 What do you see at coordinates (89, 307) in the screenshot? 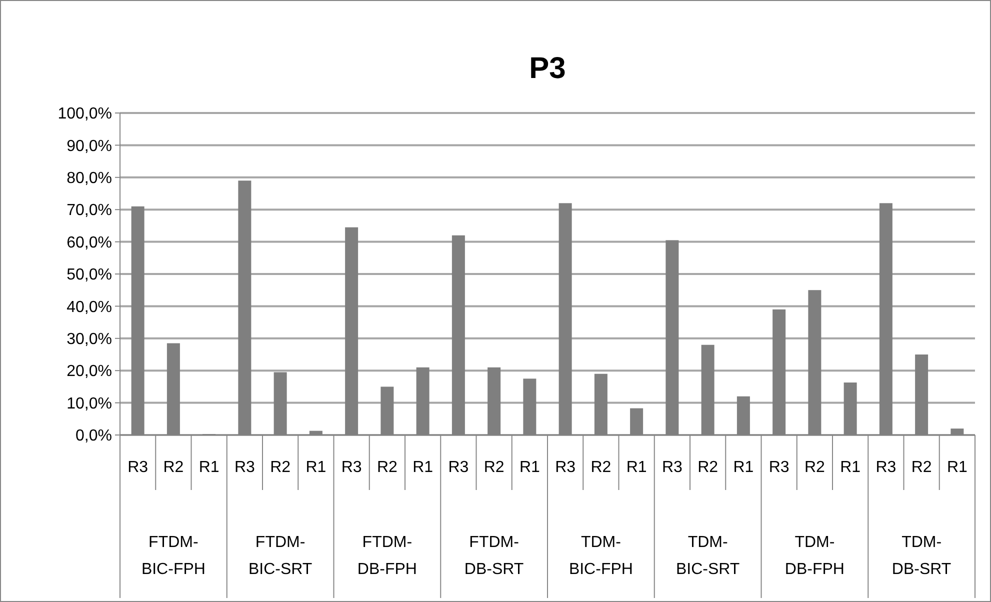
I see `y-tick-label: 40,0%` at bounding box center [89, 307].